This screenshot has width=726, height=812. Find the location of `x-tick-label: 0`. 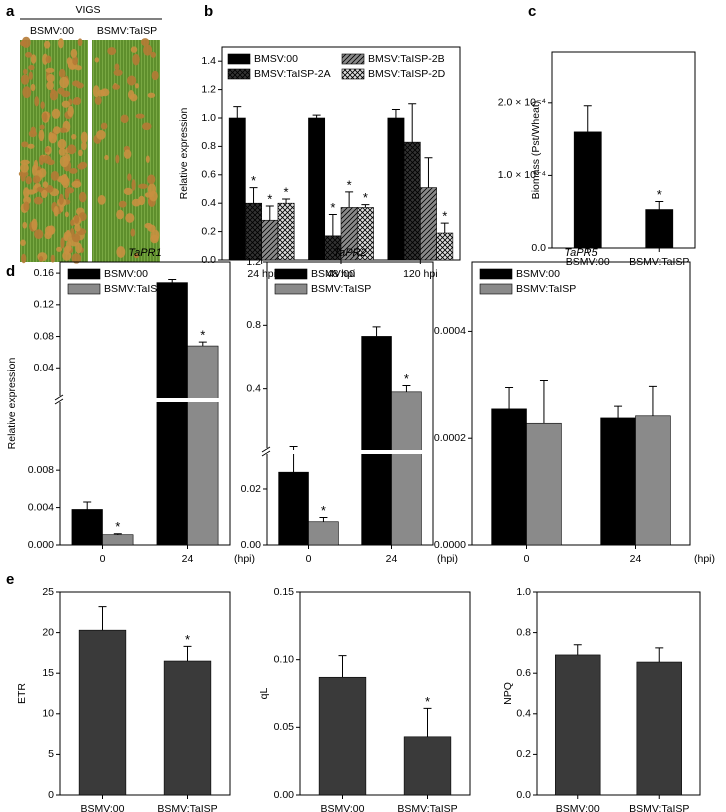

x-tick-label: 0 is located at coordinates (527, 559).